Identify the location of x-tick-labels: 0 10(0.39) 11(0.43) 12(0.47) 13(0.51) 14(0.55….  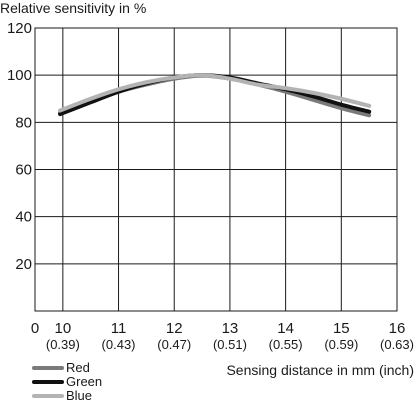
(222, 336).